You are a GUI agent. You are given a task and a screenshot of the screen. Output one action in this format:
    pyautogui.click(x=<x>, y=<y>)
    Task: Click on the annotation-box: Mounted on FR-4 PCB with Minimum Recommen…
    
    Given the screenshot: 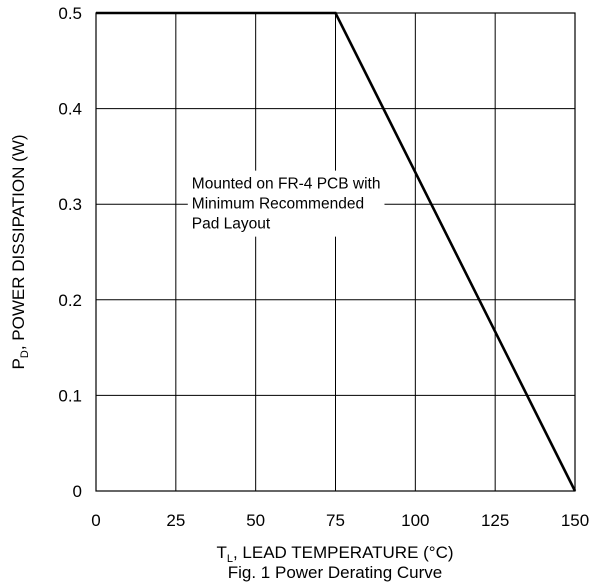 What is the action you would take?
    pyautogui.click(x=286, y=203)
    